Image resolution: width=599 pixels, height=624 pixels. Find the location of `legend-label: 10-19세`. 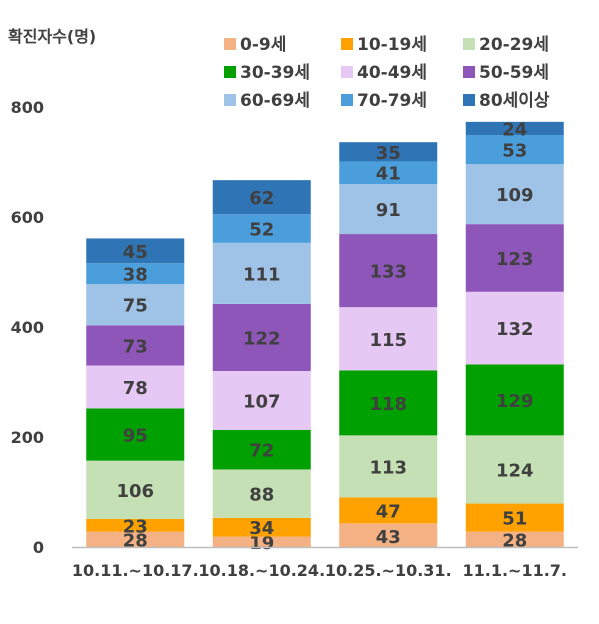

legend-label: 10-19세 is located at coordinates (392, 45).